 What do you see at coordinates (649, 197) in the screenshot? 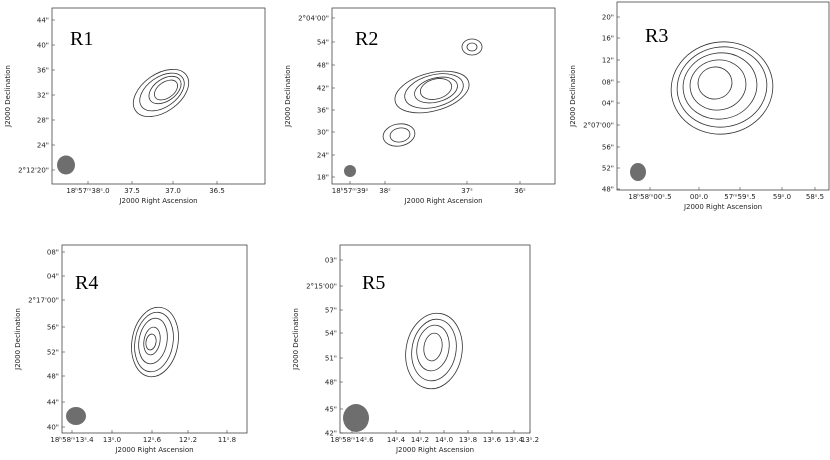
I see `x-tick-label: 18ʰ58ᵐ00ˢ.5` at bounding box center [649, 197].